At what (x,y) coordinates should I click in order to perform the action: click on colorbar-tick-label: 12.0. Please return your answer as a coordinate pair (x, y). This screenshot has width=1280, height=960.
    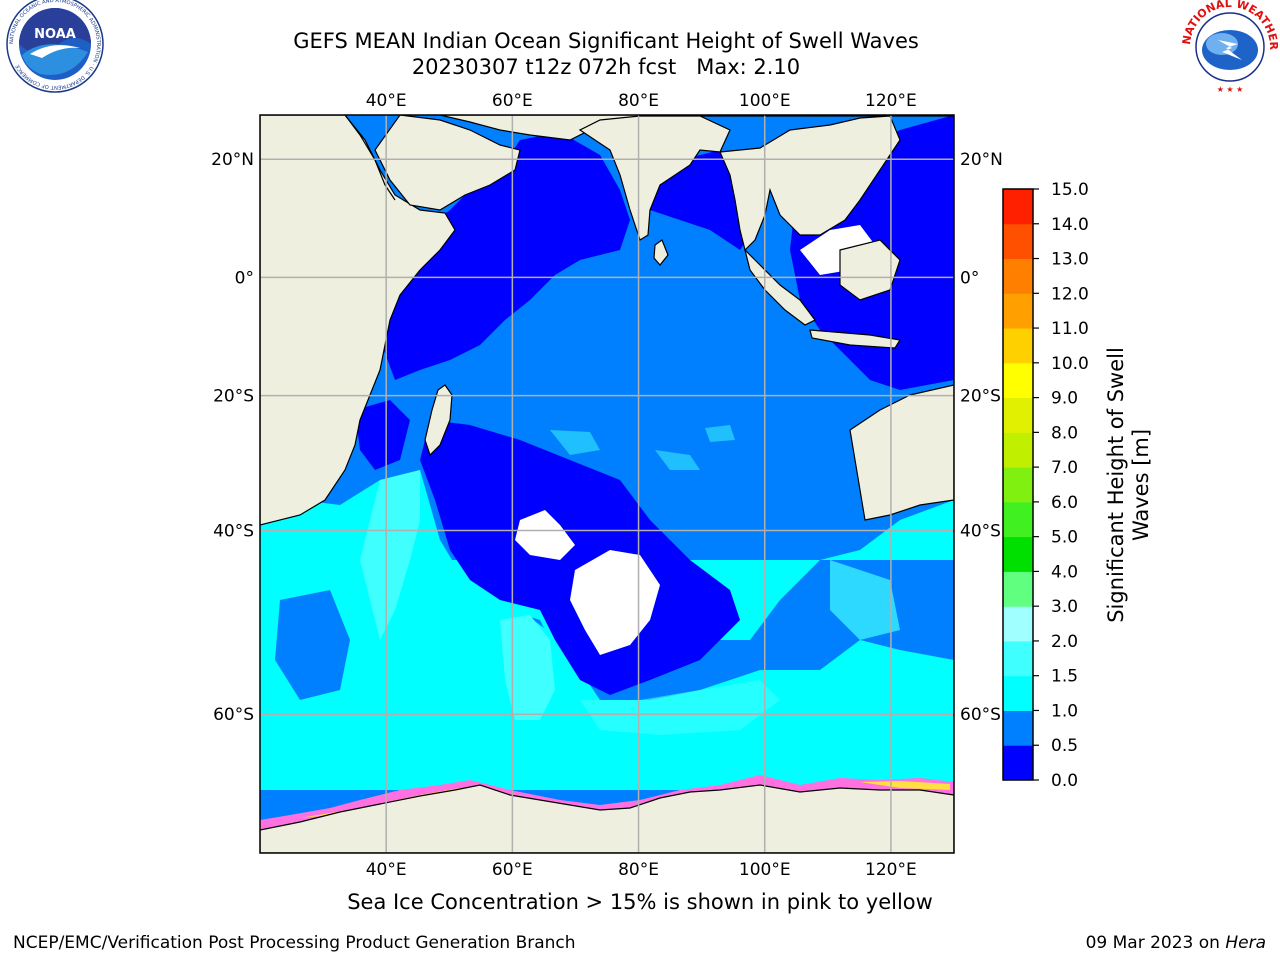
    Looking at the image, I should click on (1070, 294).